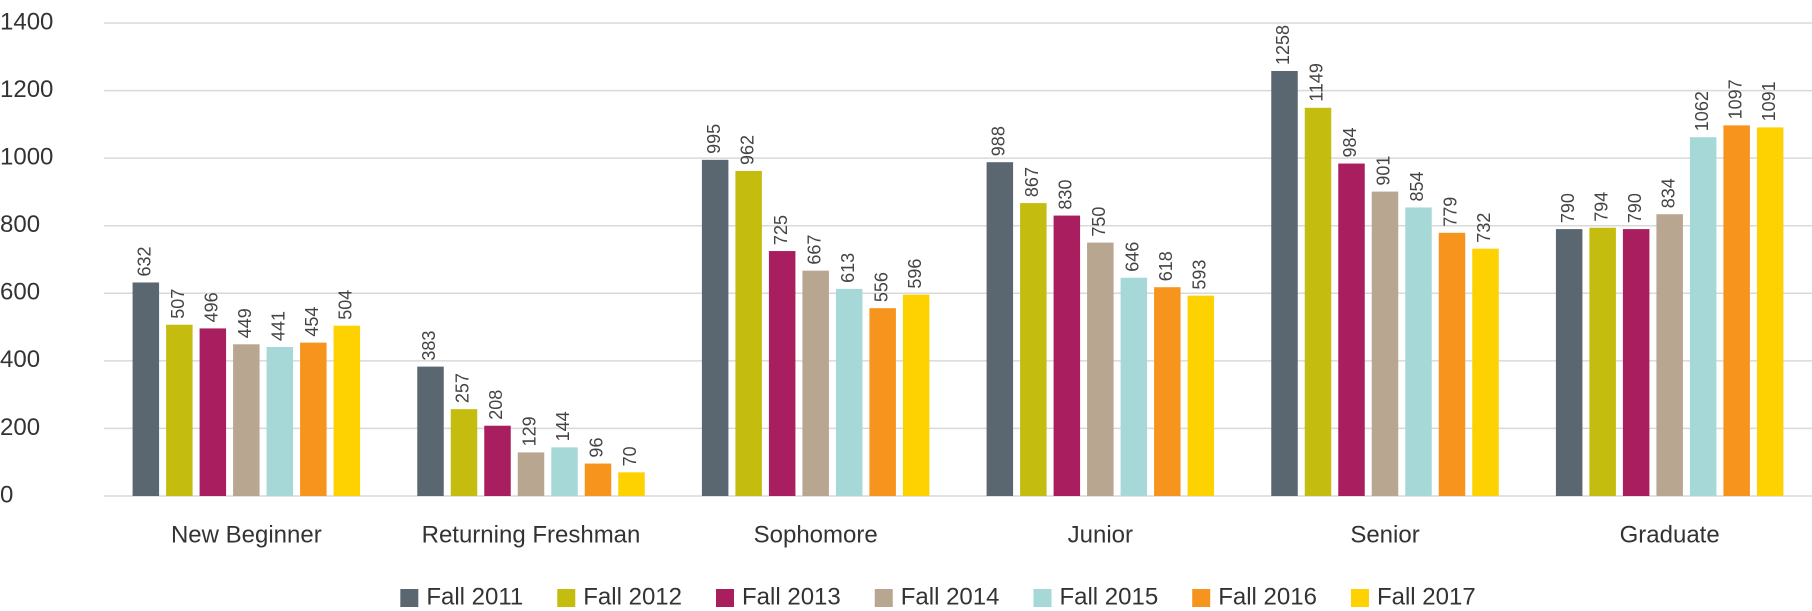 The height and width of the screenshot is (611, 1812). Describe the element at coordinates (814, 250) in the screenshot. I see `value-label: 667` at that location.